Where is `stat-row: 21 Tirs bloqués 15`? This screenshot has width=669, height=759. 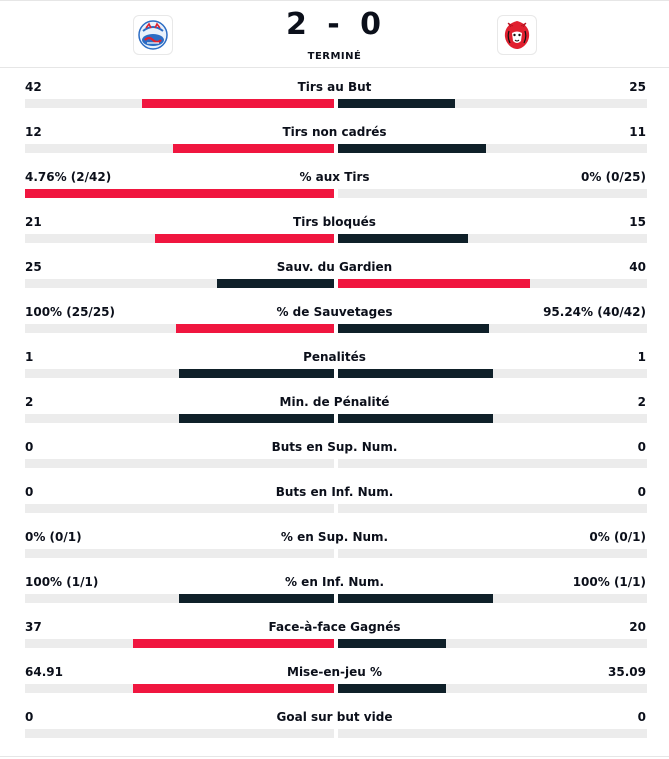
stat-row: 21 Tirs bloqués 15 is located at coordinates (334, 225).